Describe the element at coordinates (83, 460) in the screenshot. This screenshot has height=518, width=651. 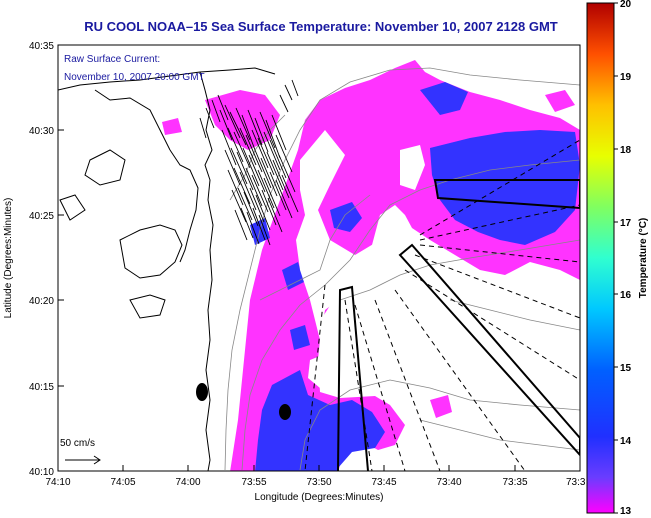
I see `scale-arrow` at that location.